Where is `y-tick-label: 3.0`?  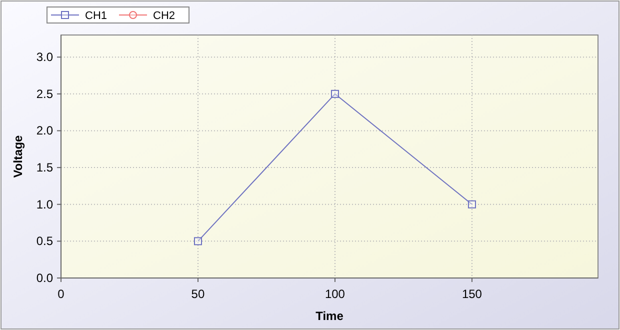 y-tick-label: 3.0 is located at coordinates (45, 57).